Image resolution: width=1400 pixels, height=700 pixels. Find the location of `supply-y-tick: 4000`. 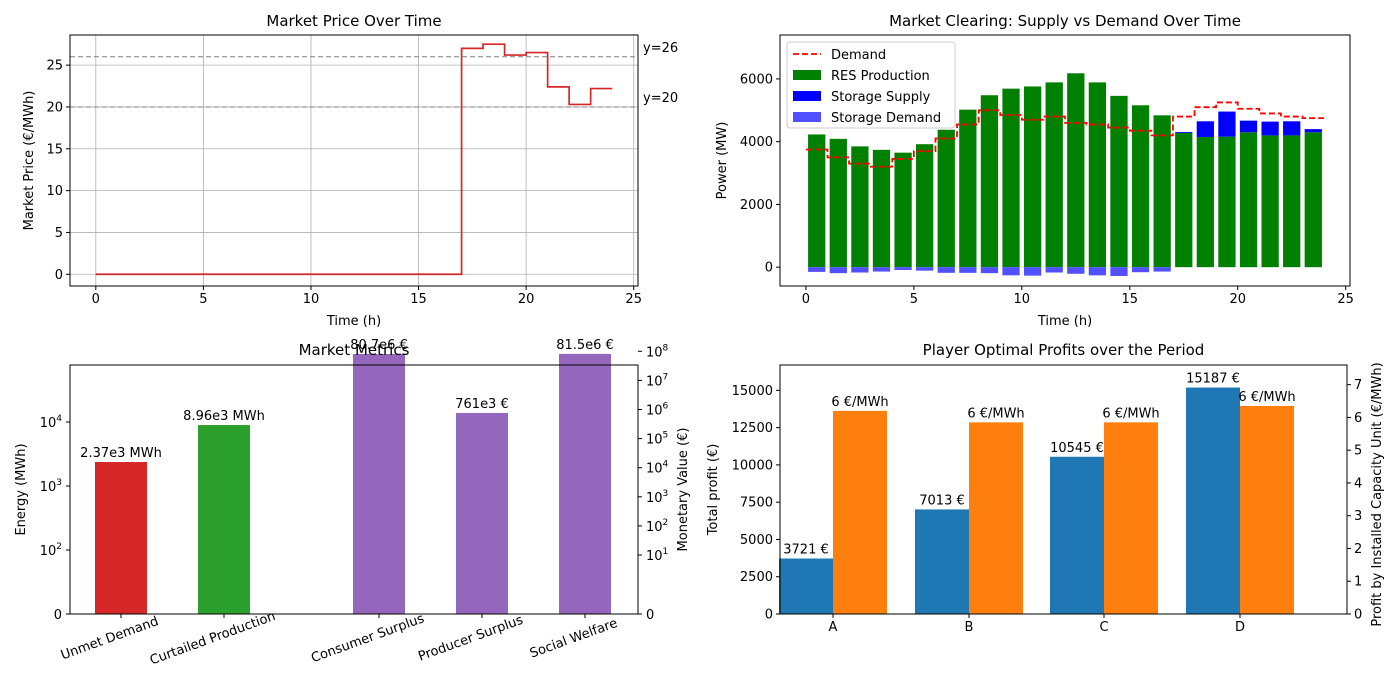

supply-y-tick: 4000 is located at coordinates (756, 142).